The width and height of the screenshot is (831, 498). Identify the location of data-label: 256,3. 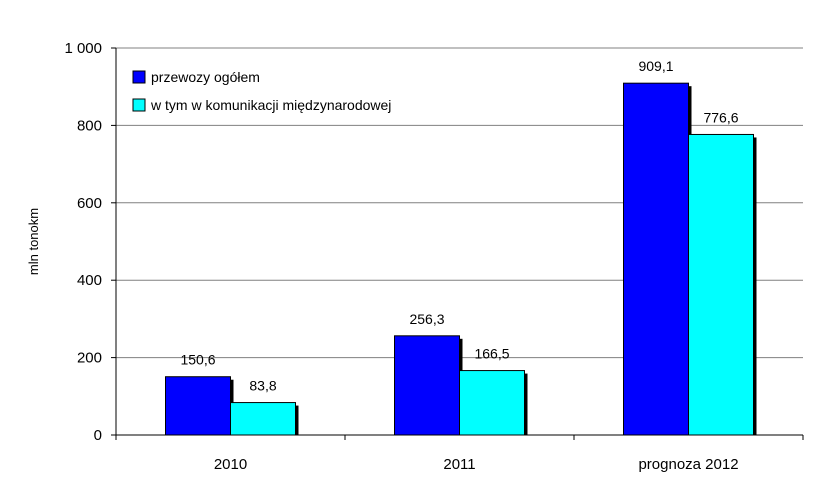
(426, 319).